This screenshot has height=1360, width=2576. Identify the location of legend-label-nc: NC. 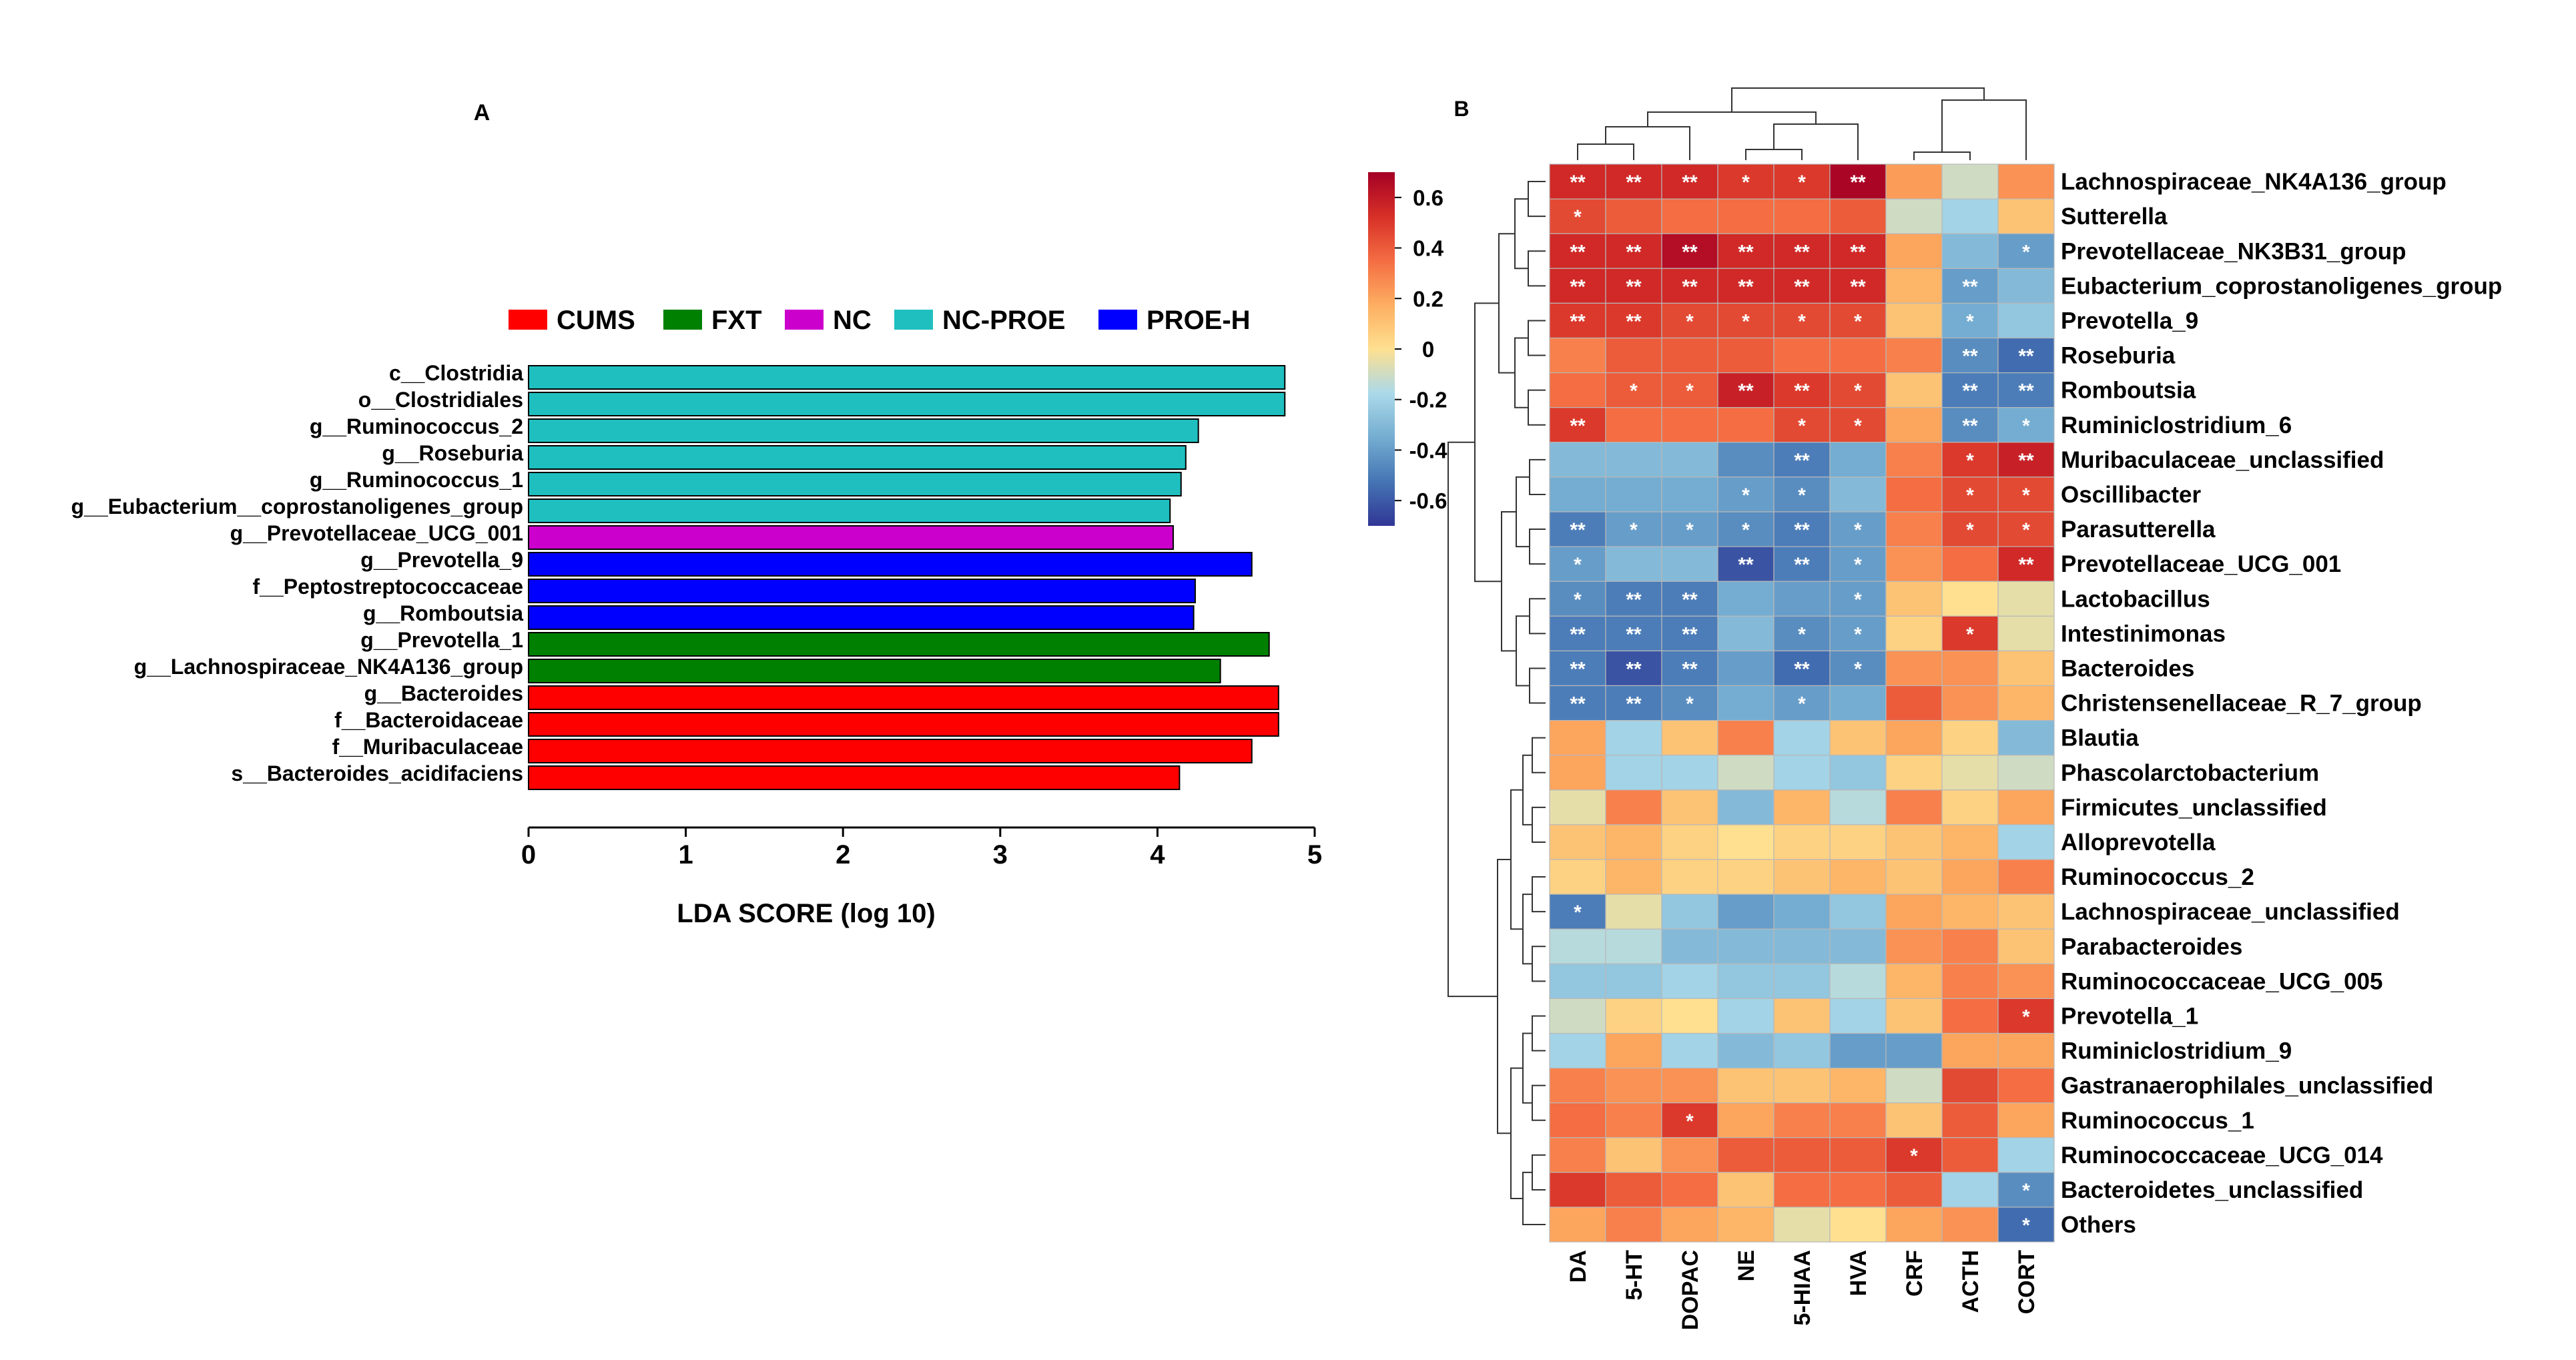
(852, 320).